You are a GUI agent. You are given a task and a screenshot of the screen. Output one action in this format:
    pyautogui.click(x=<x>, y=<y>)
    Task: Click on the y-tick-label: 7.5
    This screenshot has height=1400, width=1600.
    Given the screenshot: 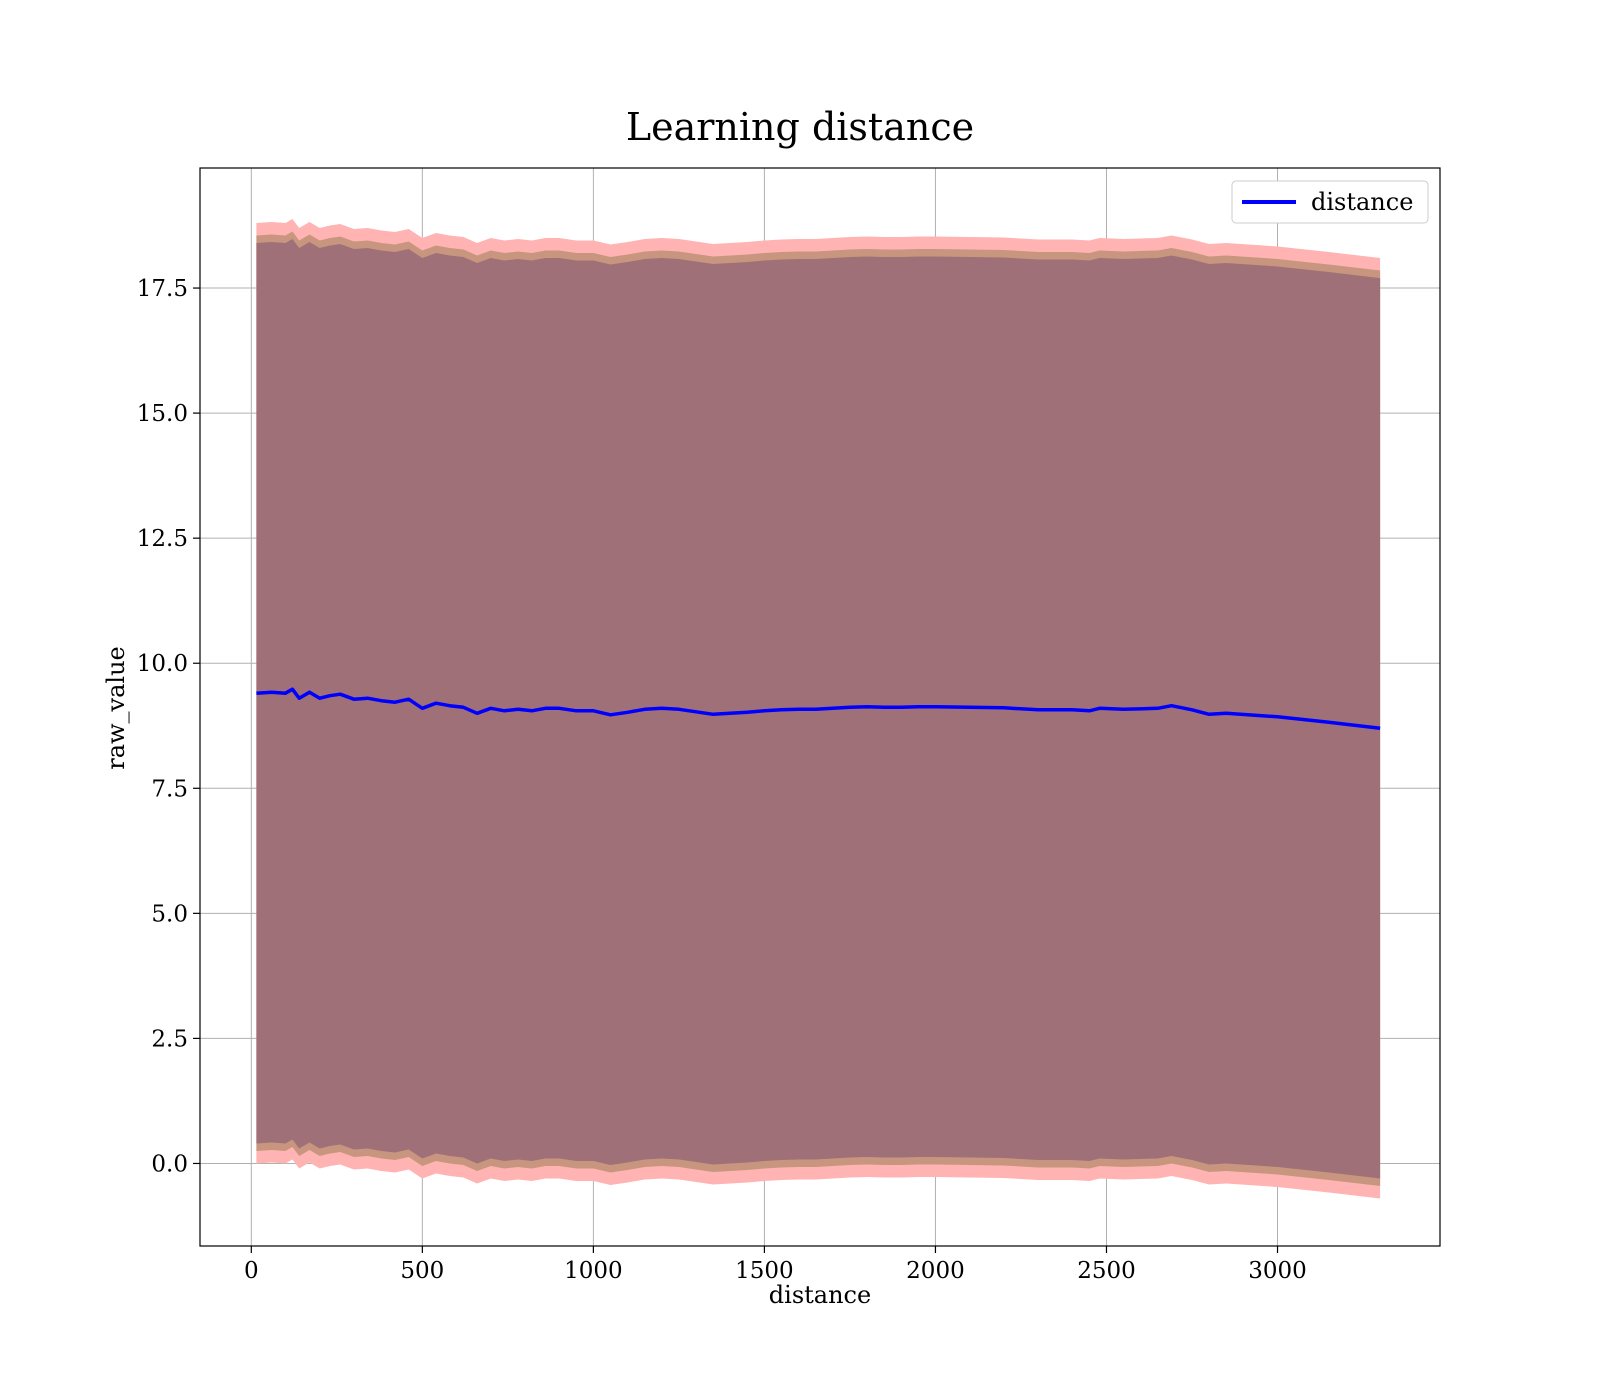 What is the action you would take?
    pyautogui.click(x=169, y=789)
    